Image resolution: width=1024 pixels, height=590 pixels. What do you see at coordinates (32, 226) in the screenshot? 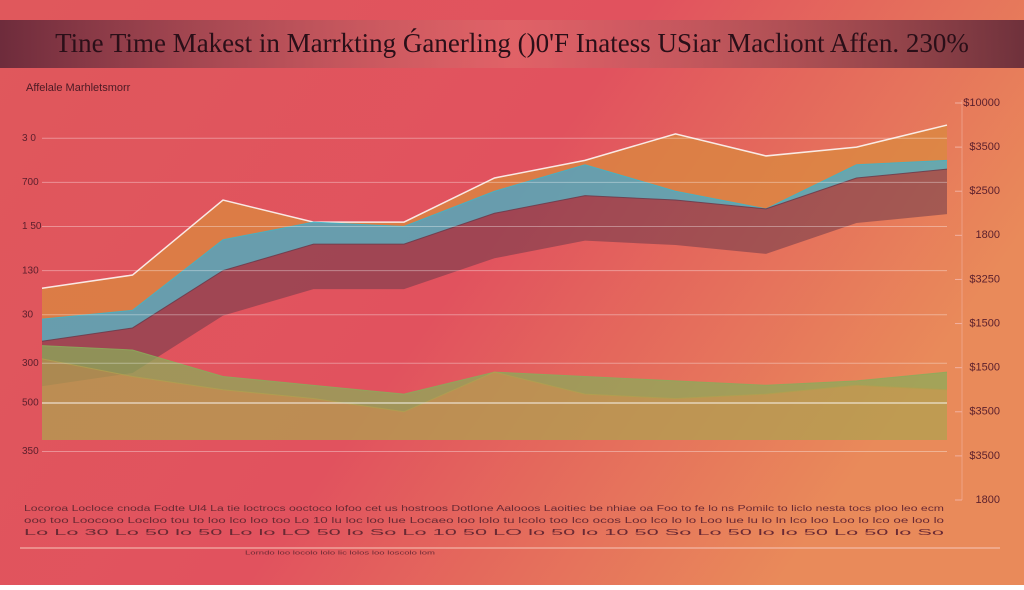
I see `y-tick-label: 1 50` at bounding box center [32, 226].